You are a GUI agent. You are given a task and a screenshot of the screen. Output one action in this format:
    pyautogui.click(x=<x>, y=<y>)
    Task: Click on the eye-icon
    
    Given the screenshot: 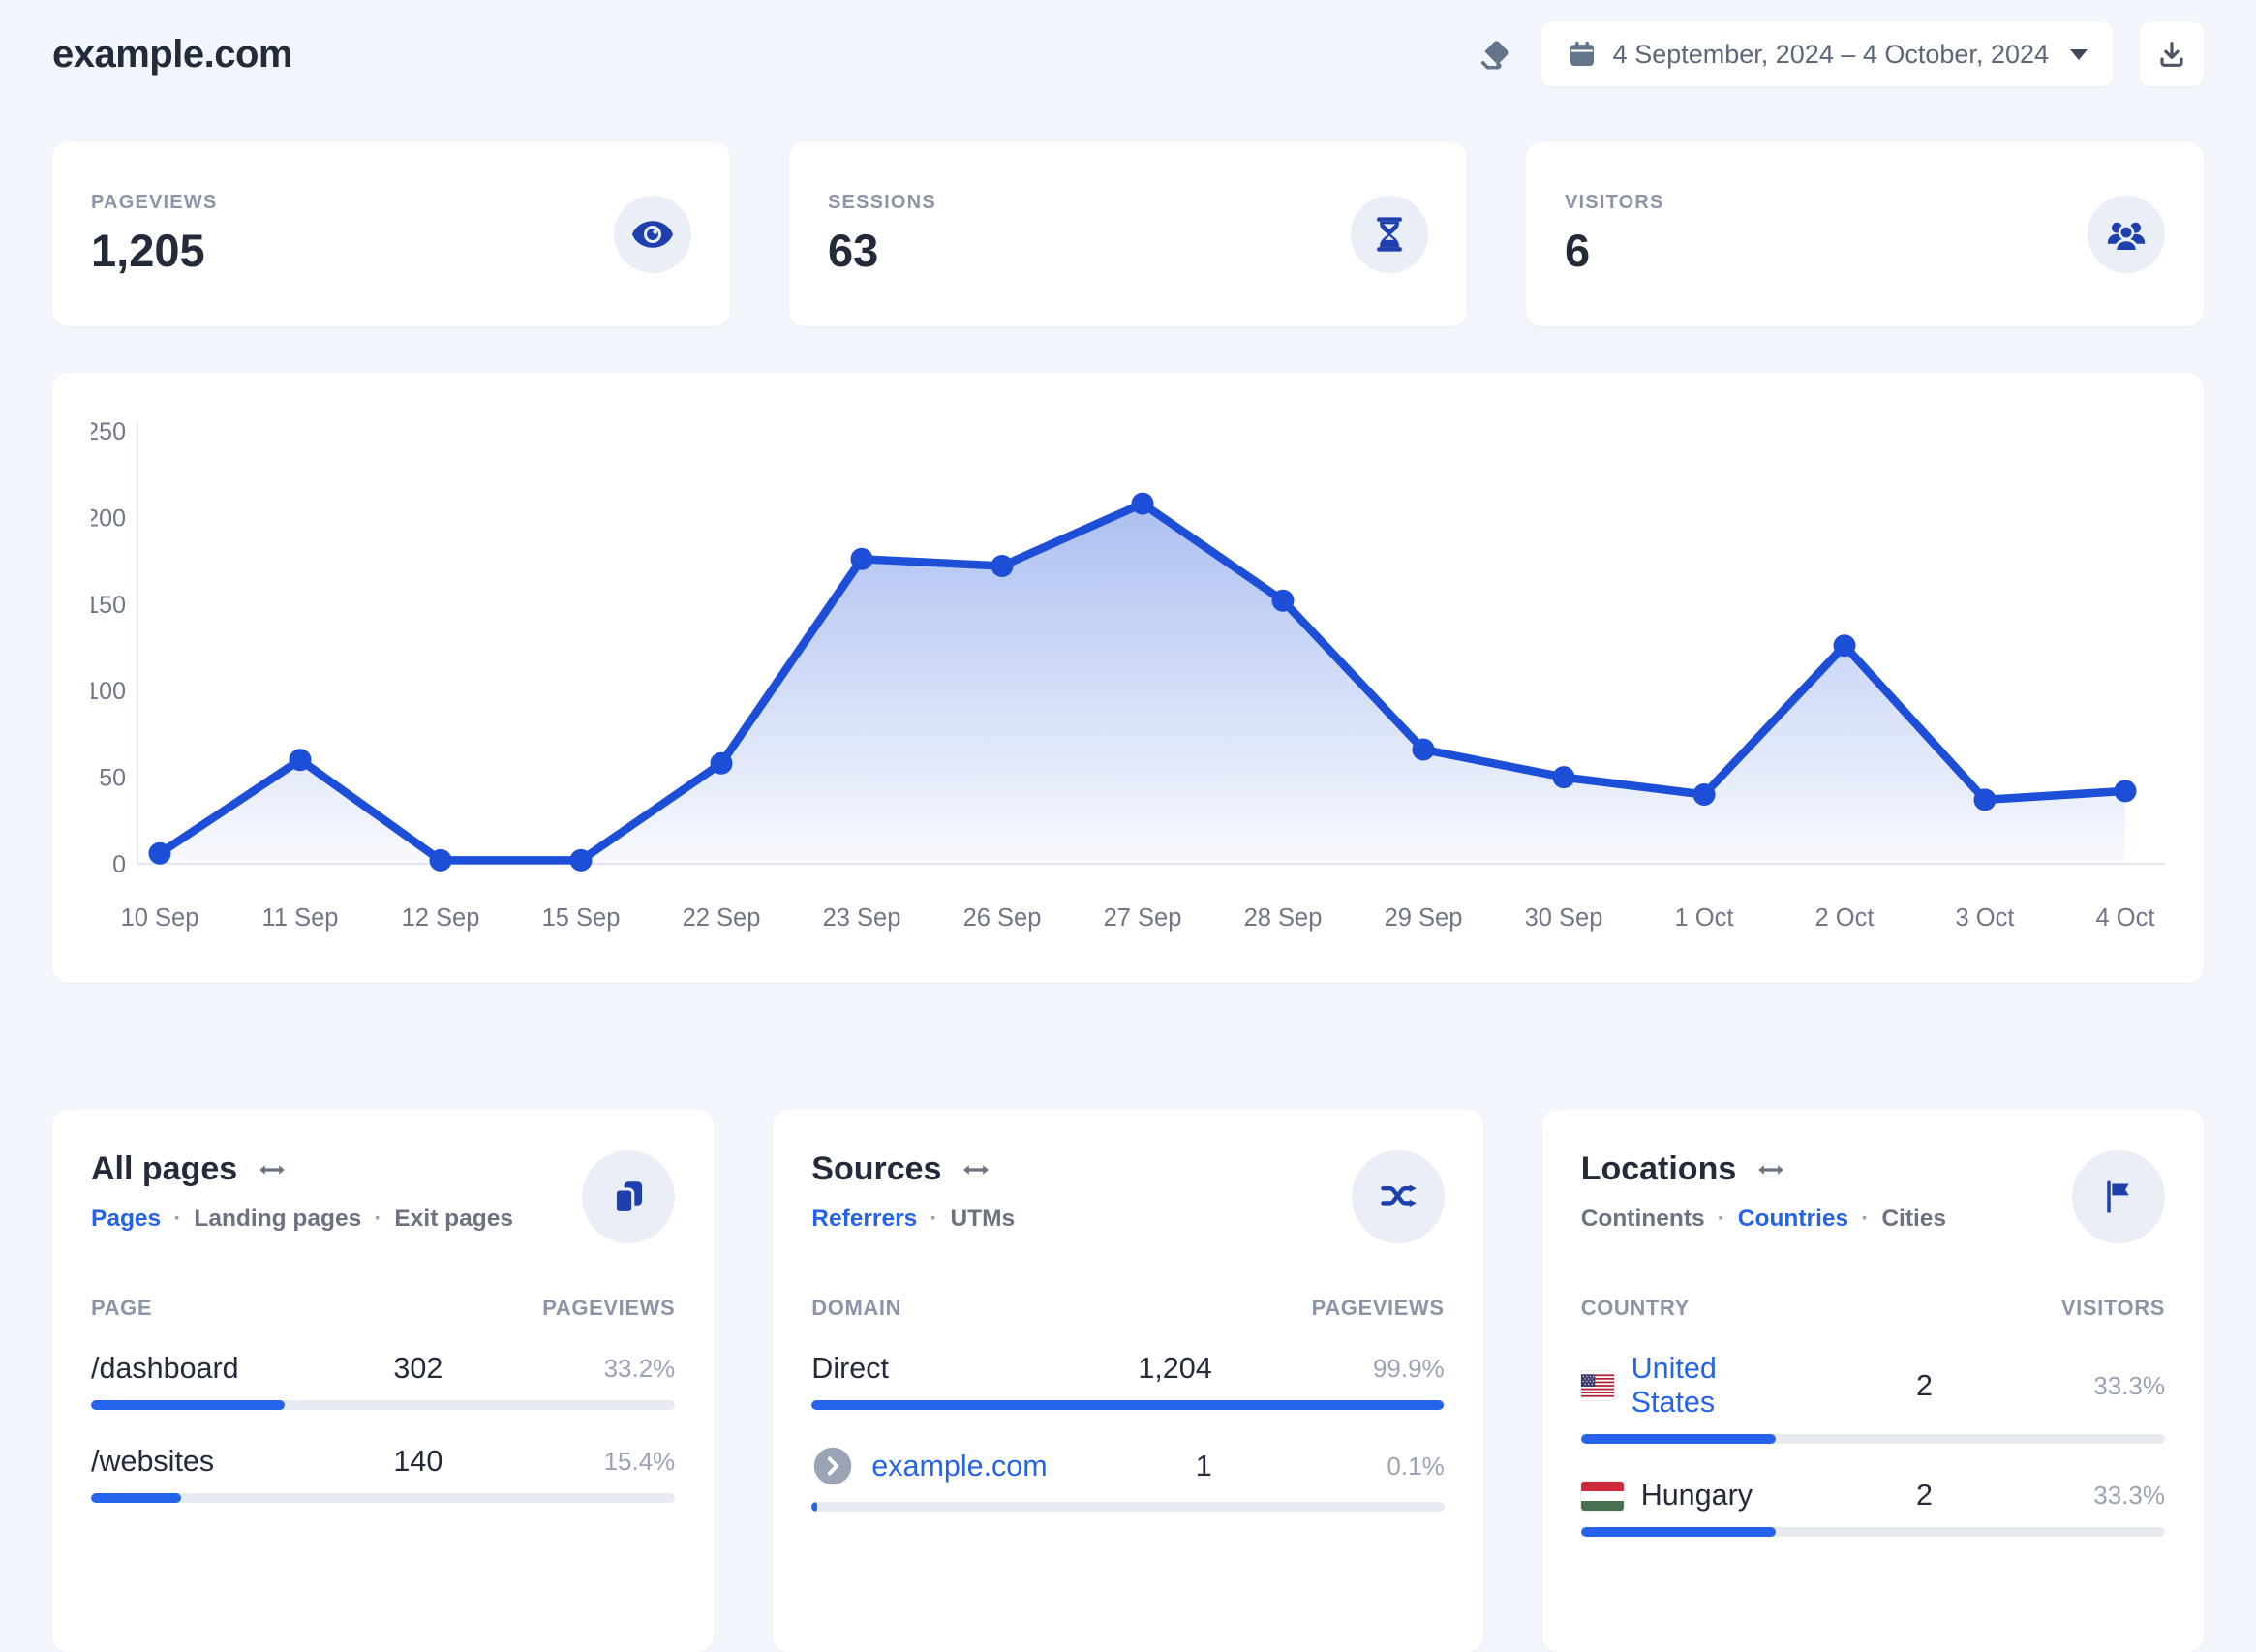 What is the action you would take?
    pyautogui.click(x=652, y=234)
    